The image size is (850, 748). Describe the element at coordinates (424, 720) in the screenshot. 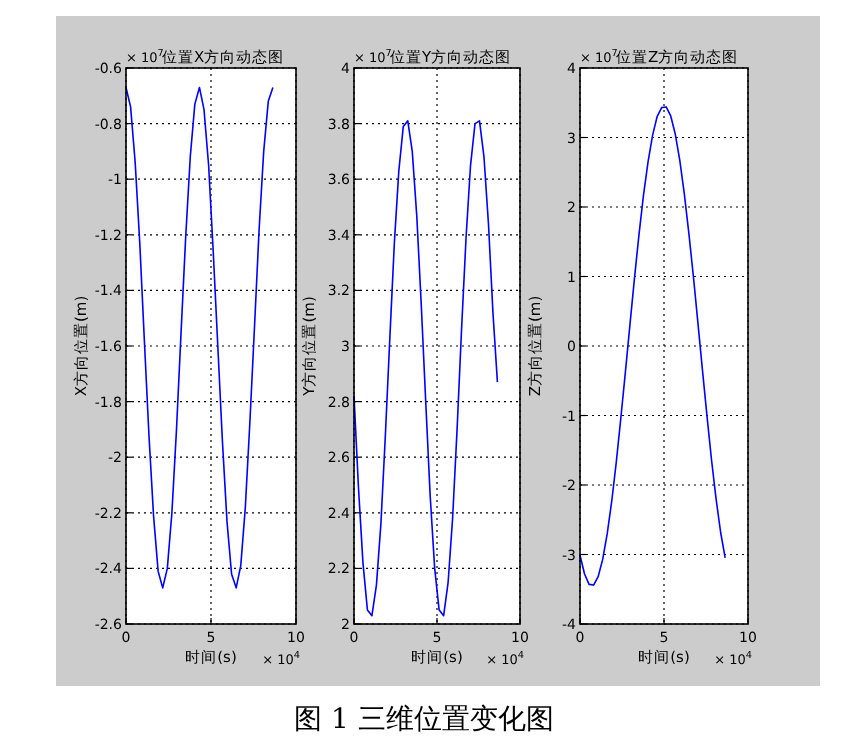

I see `caption: 图 1 三维位置变化图` at that location.